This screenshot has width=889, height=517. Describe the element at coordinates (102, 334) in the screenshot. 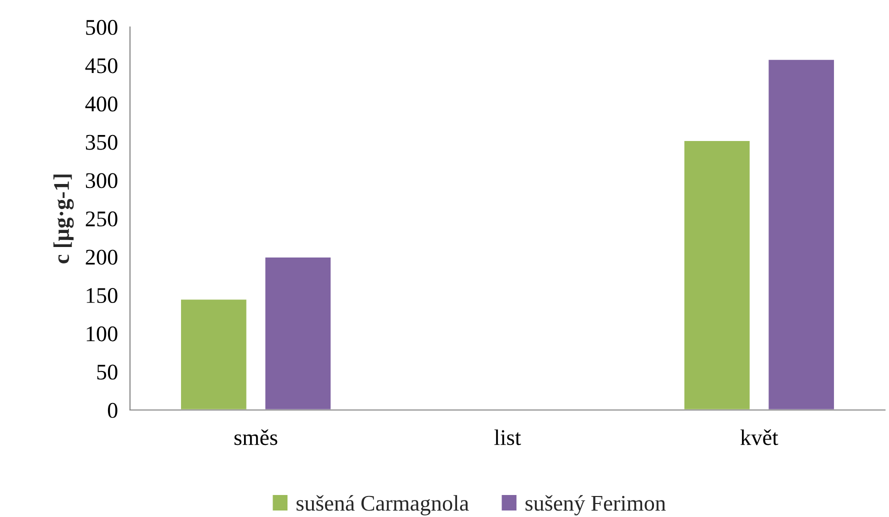

I see `y-tick-label: 100` at that location.